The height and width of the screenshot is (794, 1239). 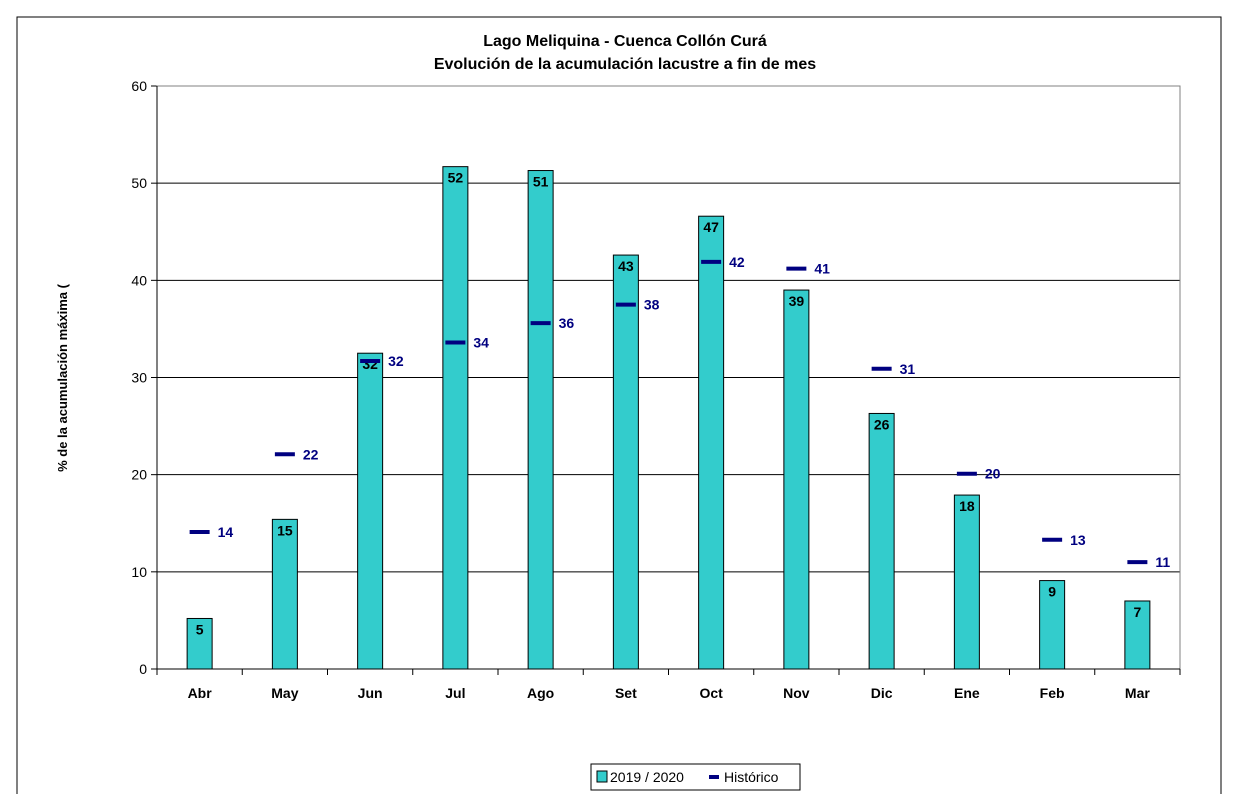 I want to click on historico-label-Ene: 20, so click(x=993, y=474).